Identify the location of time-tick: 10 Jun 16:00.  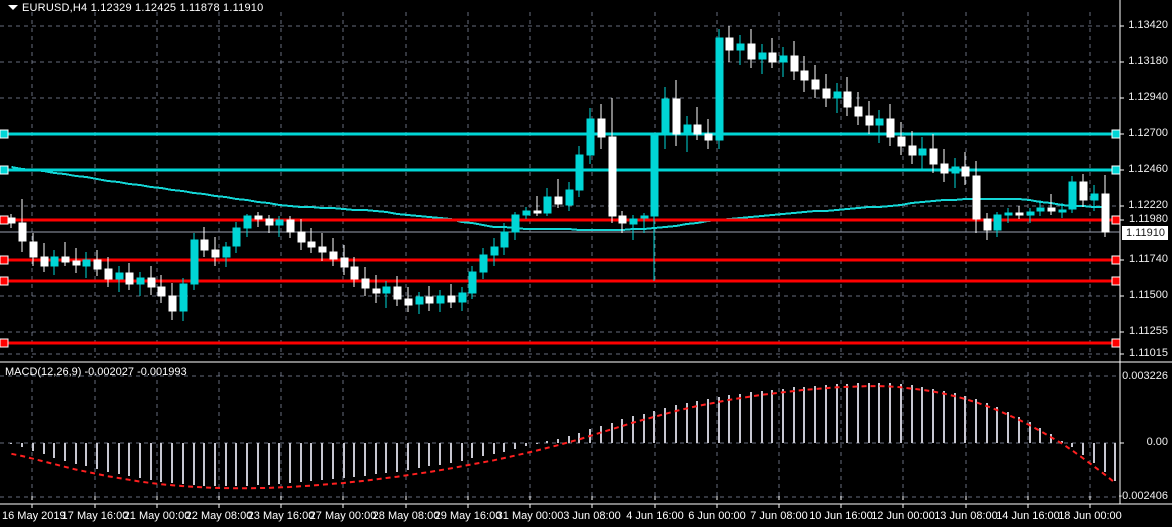
(841, 516).